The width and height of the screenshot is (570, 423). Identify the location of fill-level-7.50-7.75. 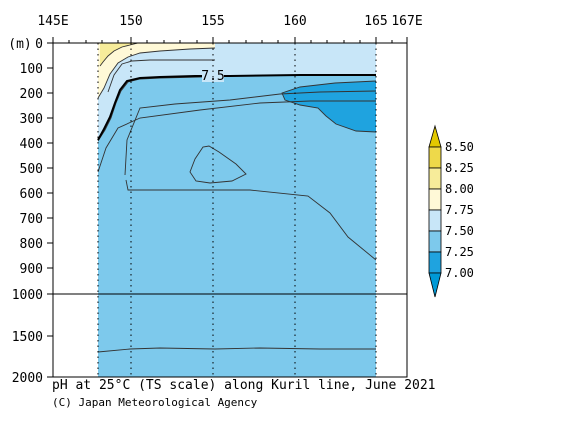
(237, 92).